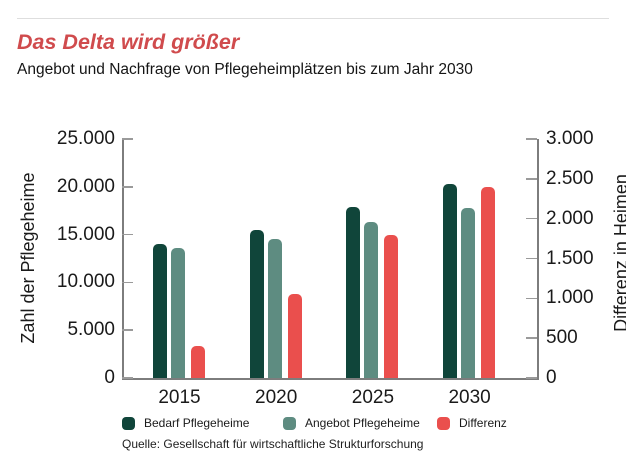 This screenshot has height=470, width=626. I want to click on left-axis-tick-label: 10.000, so click(85, 282).